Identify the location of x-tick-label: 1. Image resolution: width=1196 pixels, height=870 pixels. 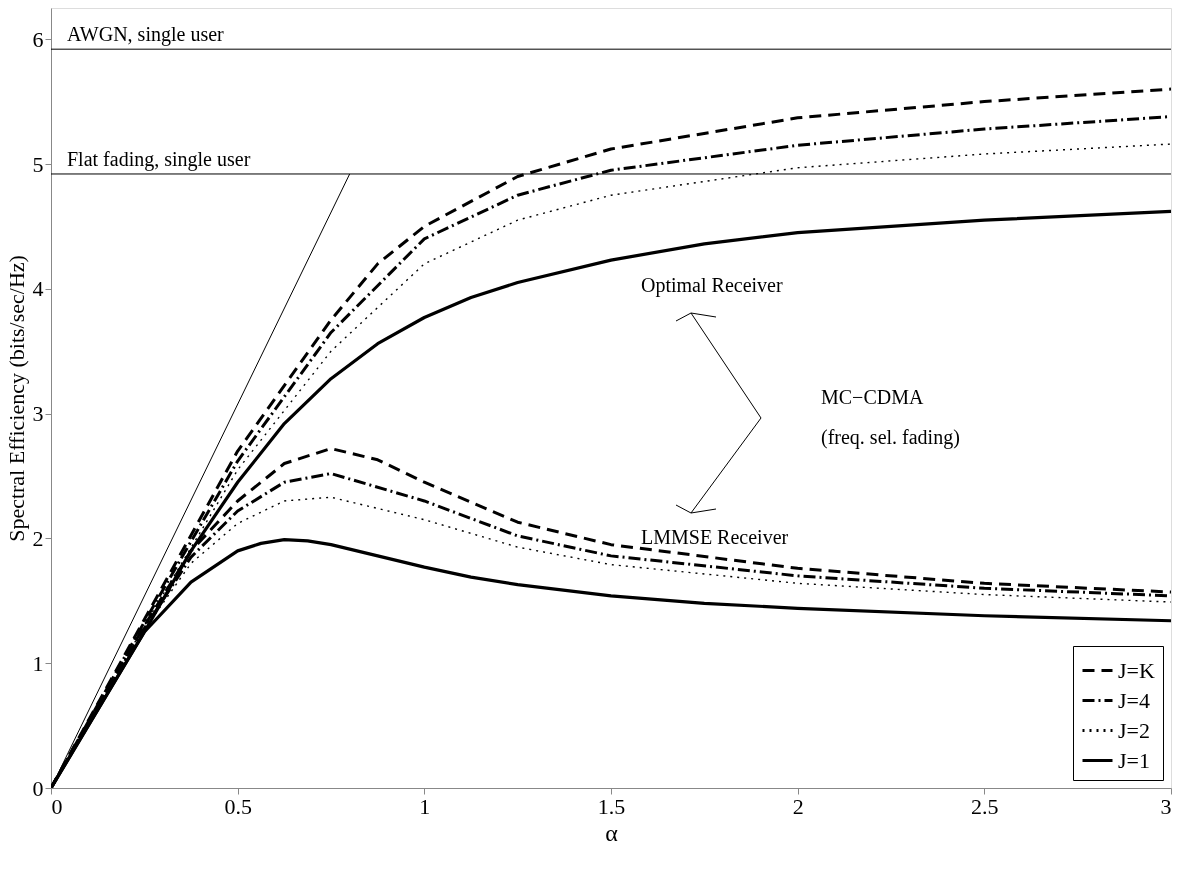
(425, 806).